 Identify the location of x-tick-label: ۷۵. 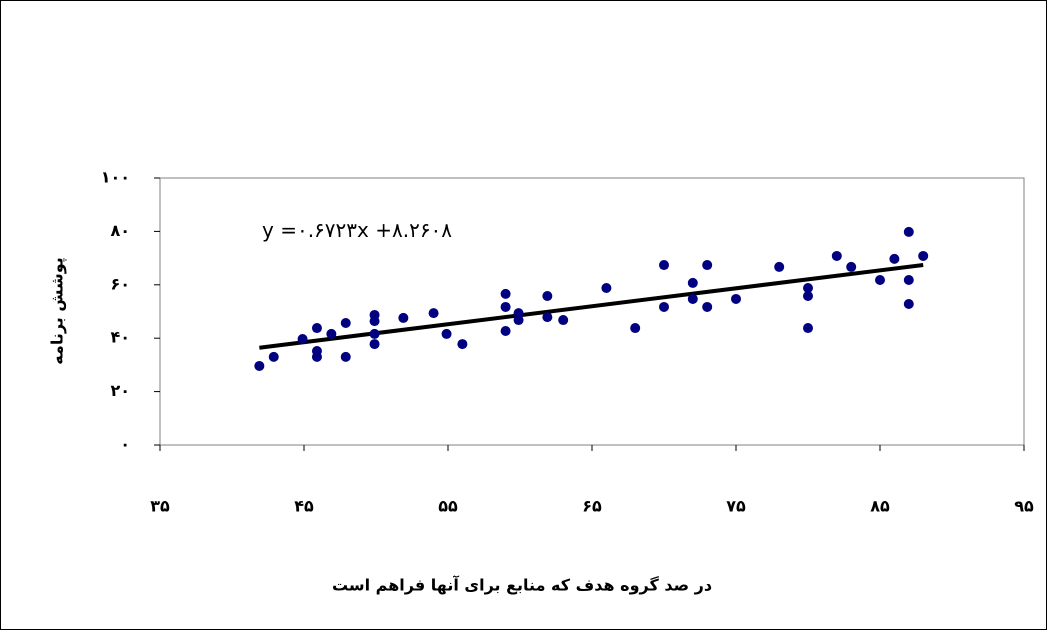
(736, 506).